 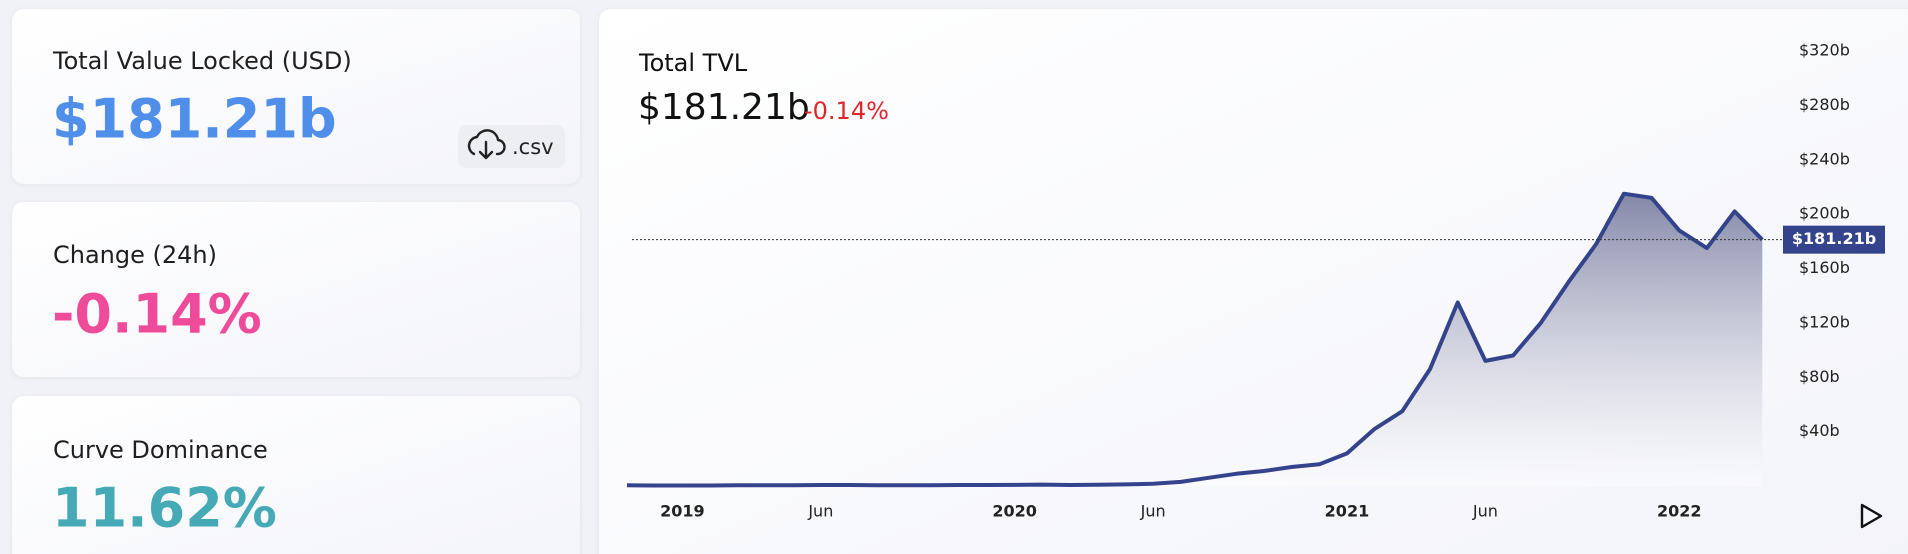 I want to click on reference-tag, so click(x=1834, y=239).